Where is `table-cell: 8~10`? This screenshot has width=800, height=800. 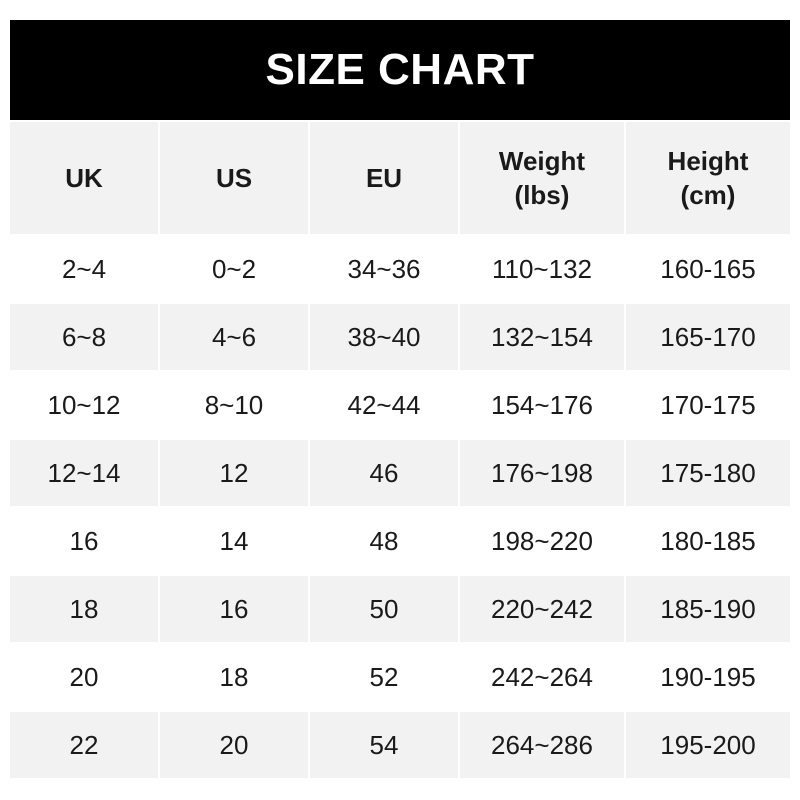 table-cell: 8~10 is located at coordinates (234, 404).